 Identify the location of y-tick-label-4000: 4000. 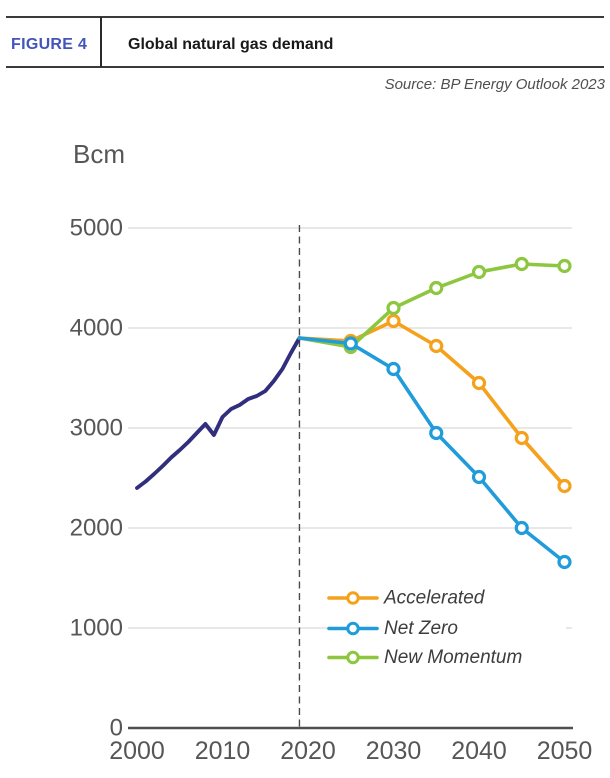
(96, 328).